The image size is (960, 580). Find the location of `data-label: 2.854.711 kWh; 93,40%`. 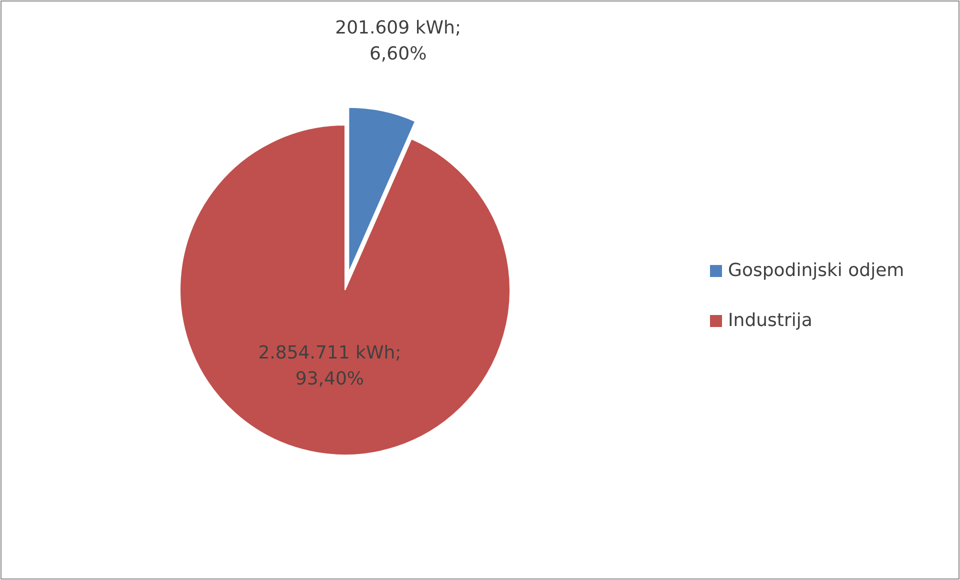

data-label: 2.854.711 kWh; 93,40% is located at coordinates (330, 366).